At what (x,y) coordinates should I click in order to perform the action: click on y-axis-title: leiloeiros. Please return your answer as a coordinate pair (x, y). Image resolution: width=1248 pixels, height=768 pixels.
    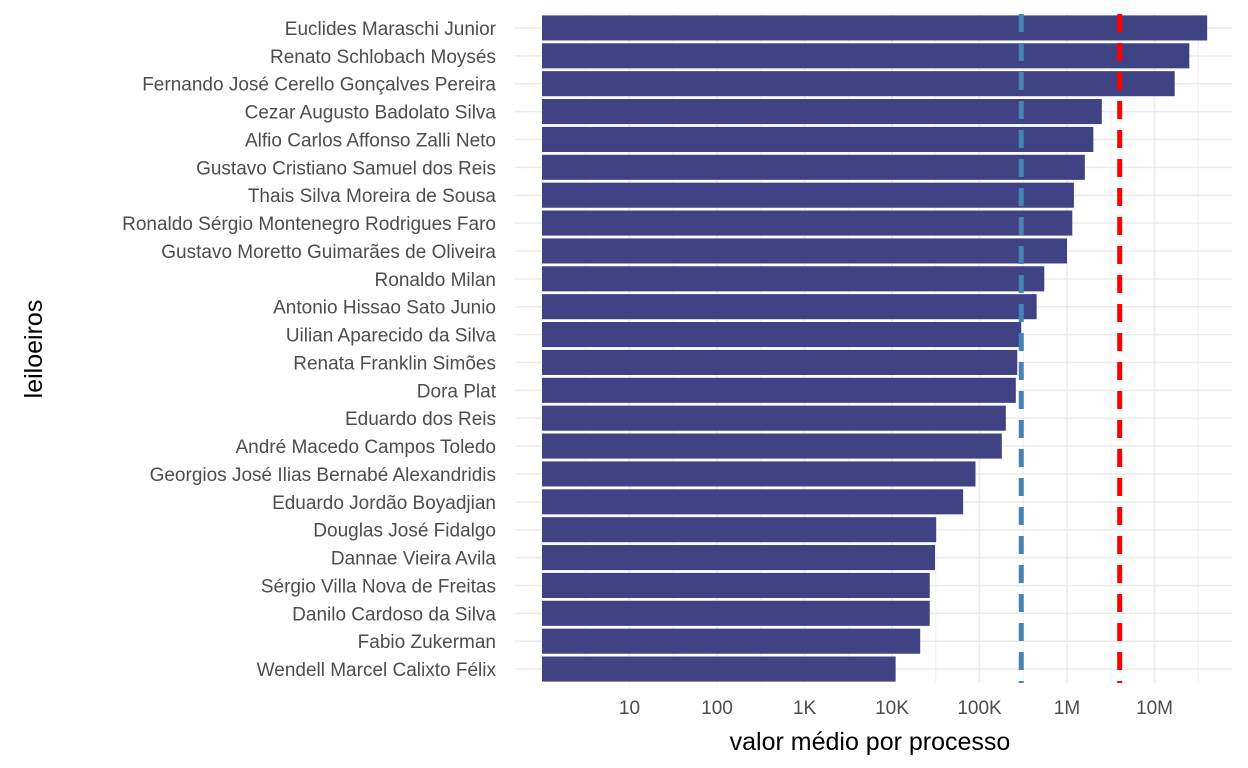
    Looking at the image, I should click on (34, 349).